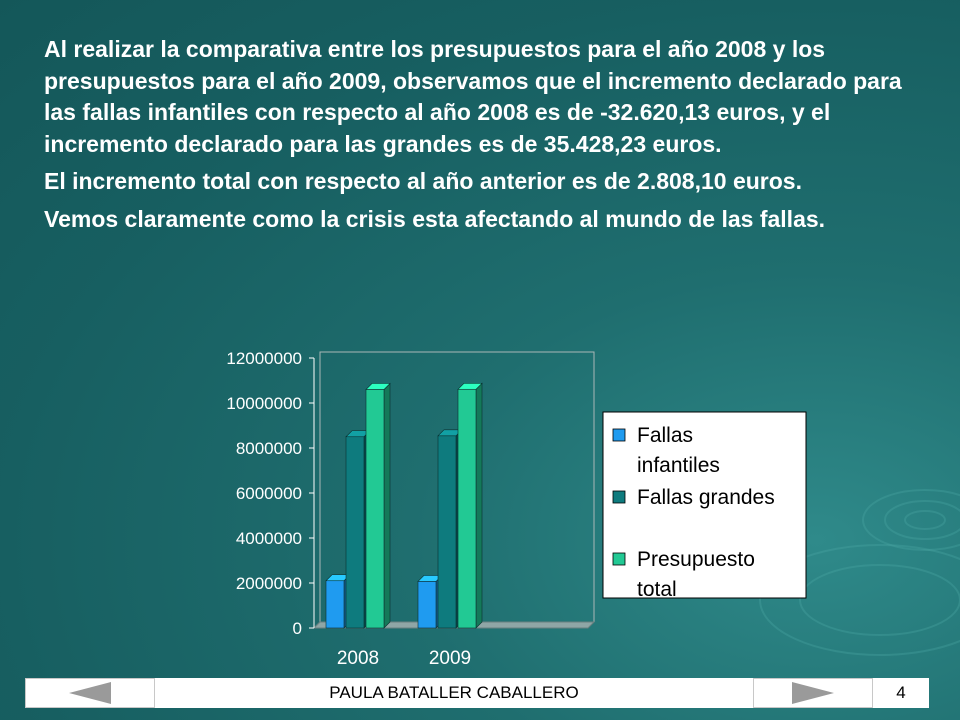 This screenshot has width=960, height=720. What do you see at coordinates (467, 508) in the screenshot?
I see `bar-presupuesto-total-2009` at bounding box center [467, 508].